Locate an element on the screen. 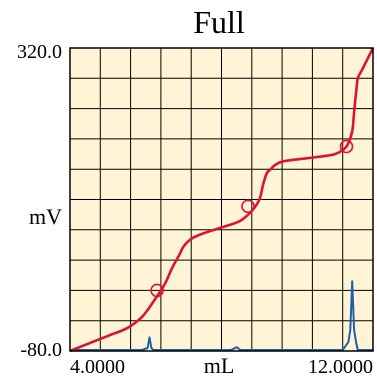 Image resolution: width=377 pixels, height=379 pixels. y-tick-label-min: -80.0 is located at coordinates (41, 350).